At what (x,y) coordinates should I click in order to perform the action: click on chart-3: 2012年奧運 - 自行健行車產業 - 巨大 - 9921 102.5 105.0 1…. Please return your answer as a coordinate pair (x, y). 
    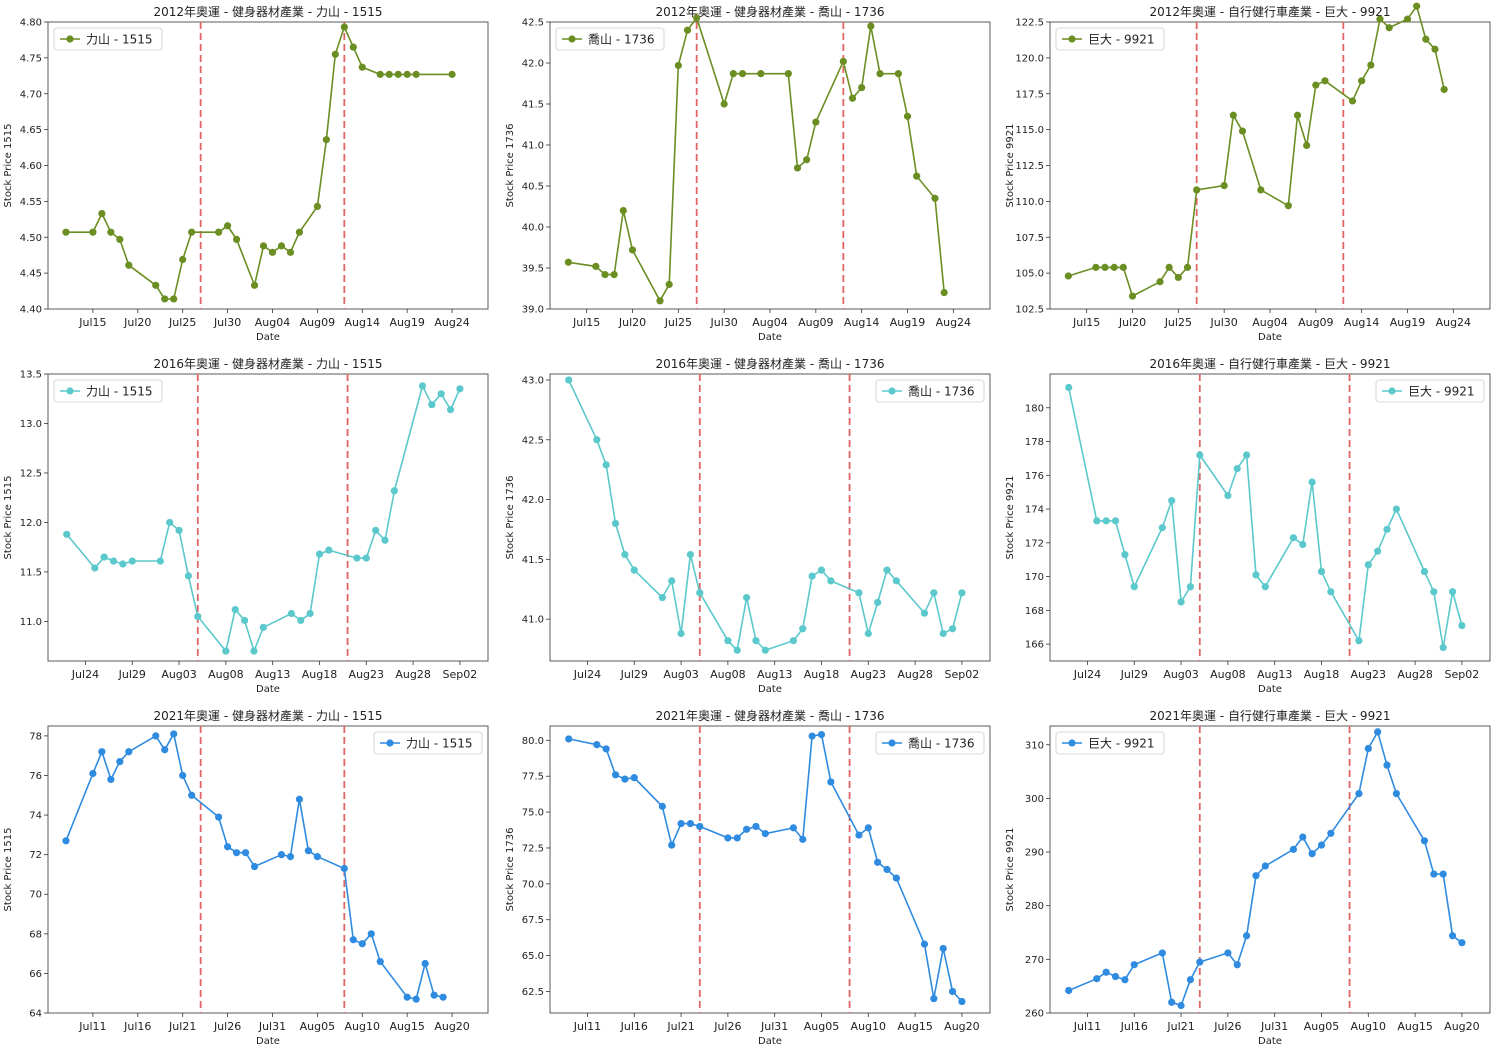
    Looking at the image, I should click on (1248, 172).